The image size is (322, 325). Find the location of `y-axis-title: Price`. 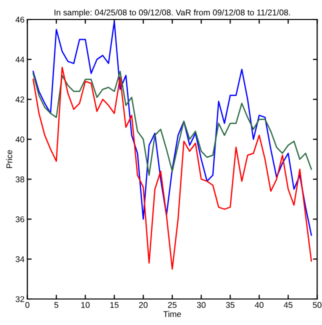

y-axis-title: Price is located at coordinates (9, 159).